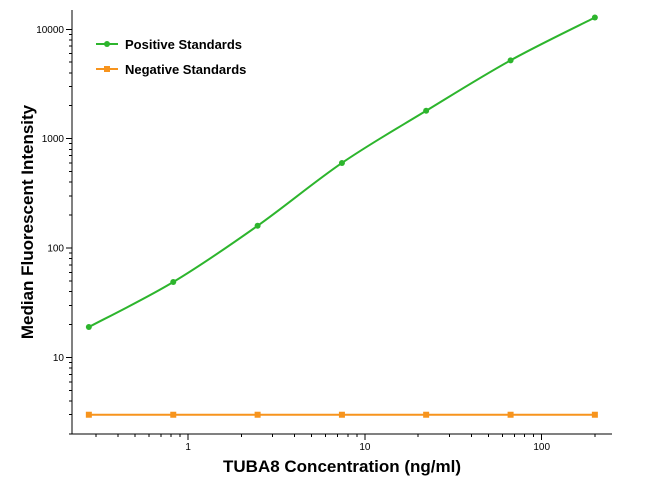 This screenshot has width=650, height=488. Describe the element at coordinates (53, 139) in the screenshot. I see `y-tick-label: 1000` at that location.